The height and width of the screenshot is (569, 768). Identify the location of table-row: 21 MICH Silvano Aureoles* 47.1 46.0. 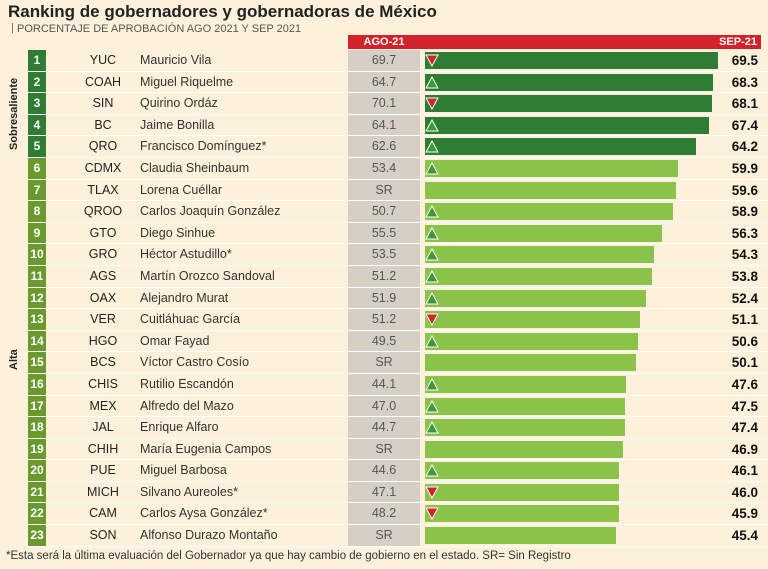
(398, 492).